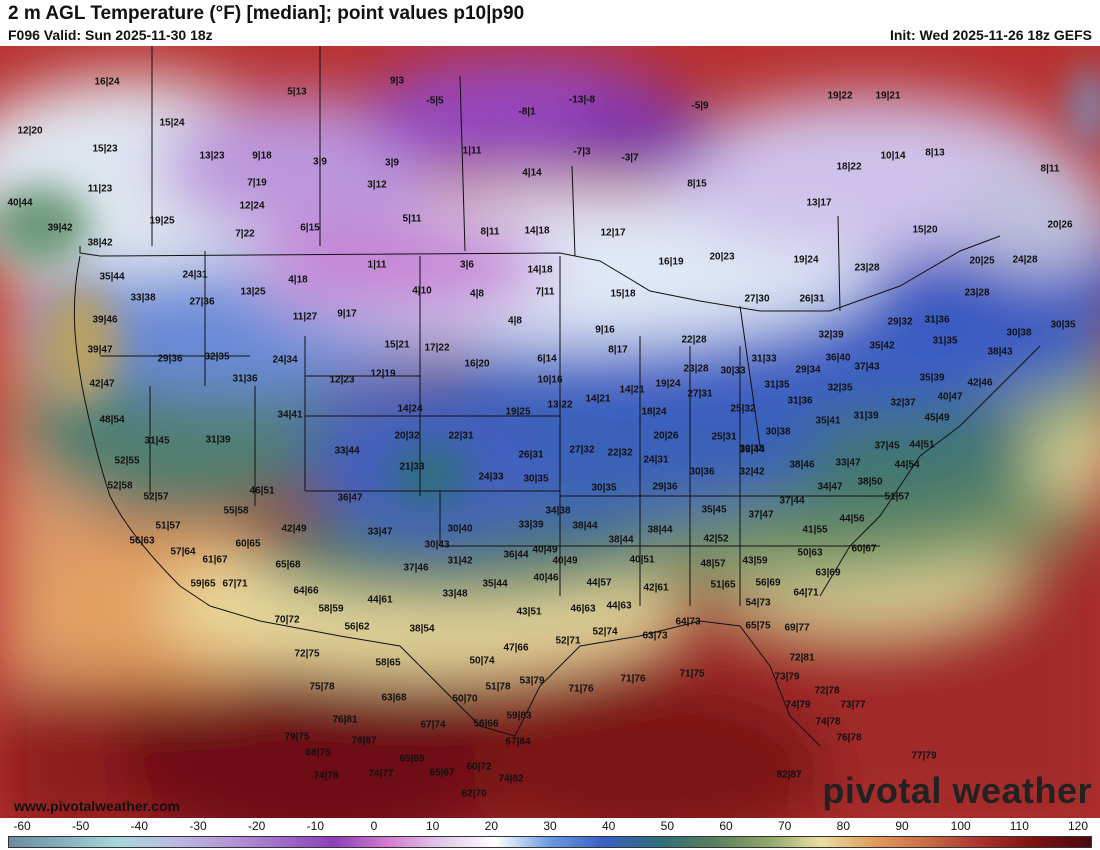 The width and height of the screenshot is (1100, 850). I want to click on point-value-label: 25|31, so click(723, 437).